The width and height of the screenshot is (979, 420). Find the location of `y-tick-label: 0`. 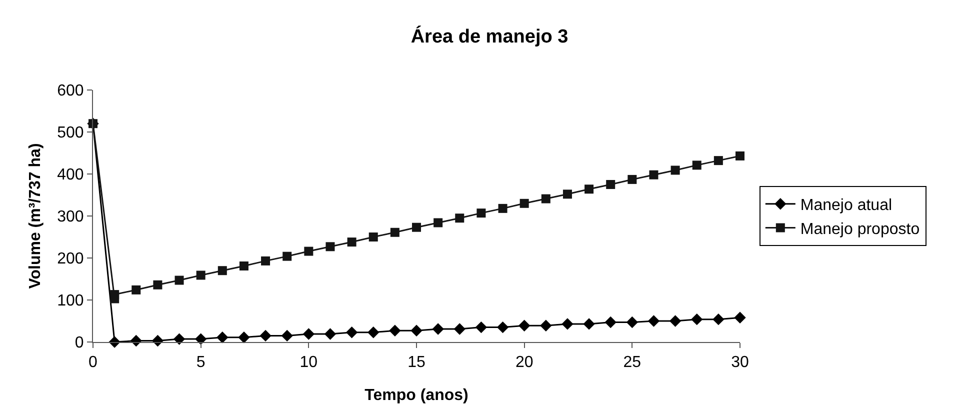

y-tick-label: 0 is located at coordinates (79, 343).